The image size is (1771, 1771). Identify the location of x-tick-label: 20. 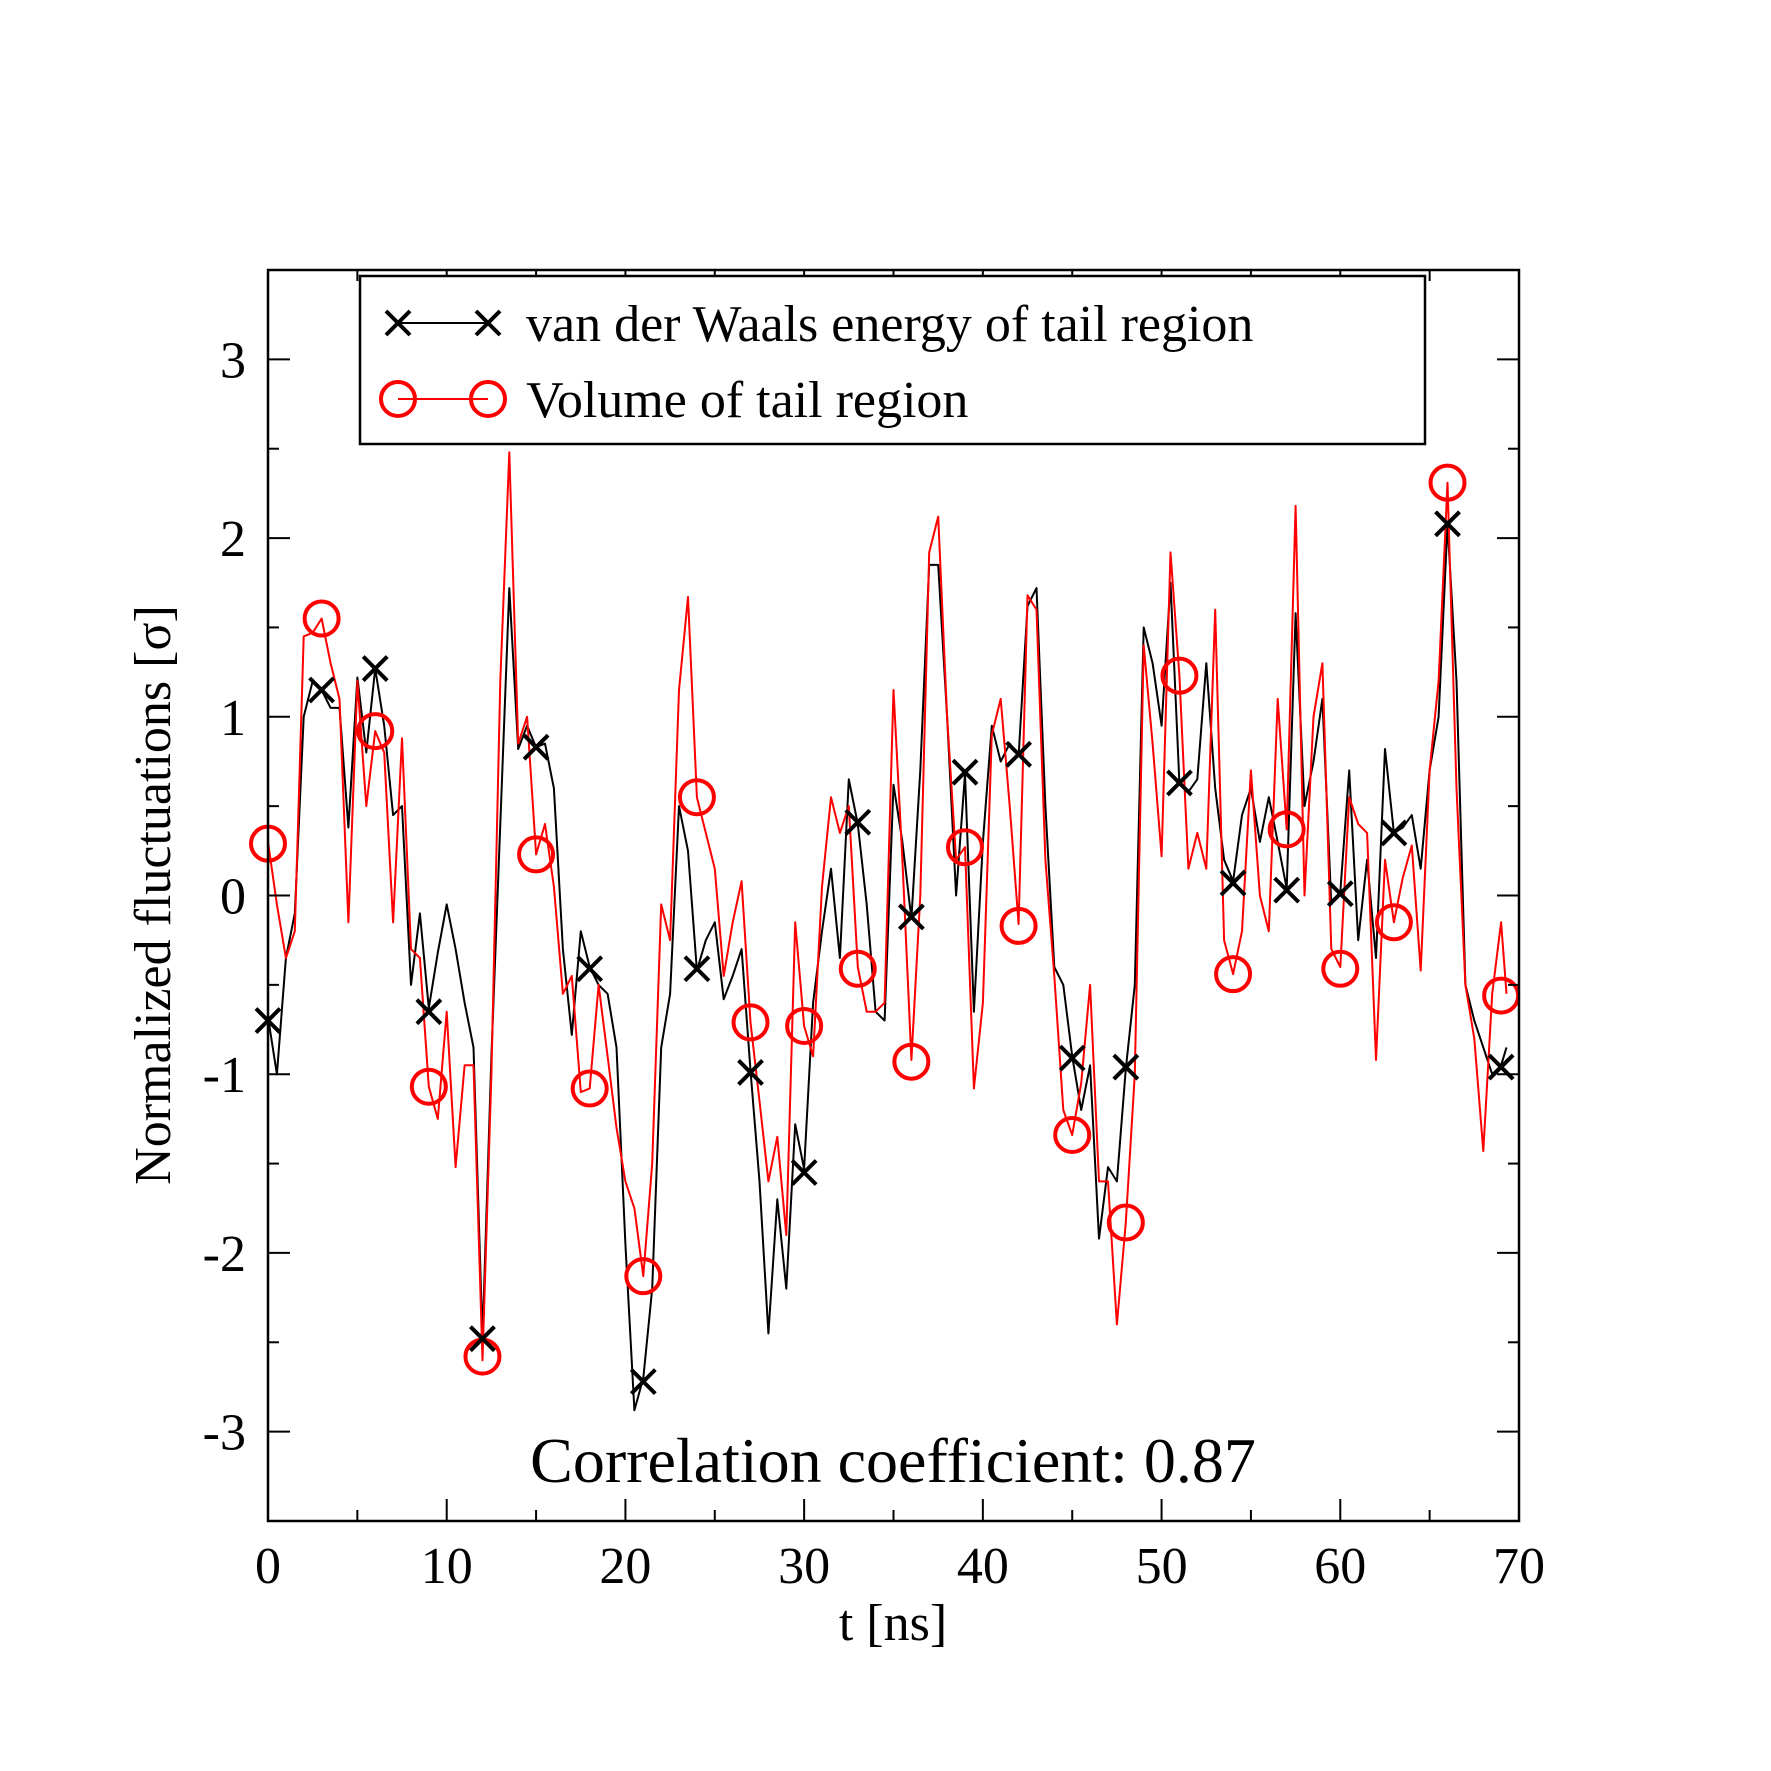
(625, 1566).